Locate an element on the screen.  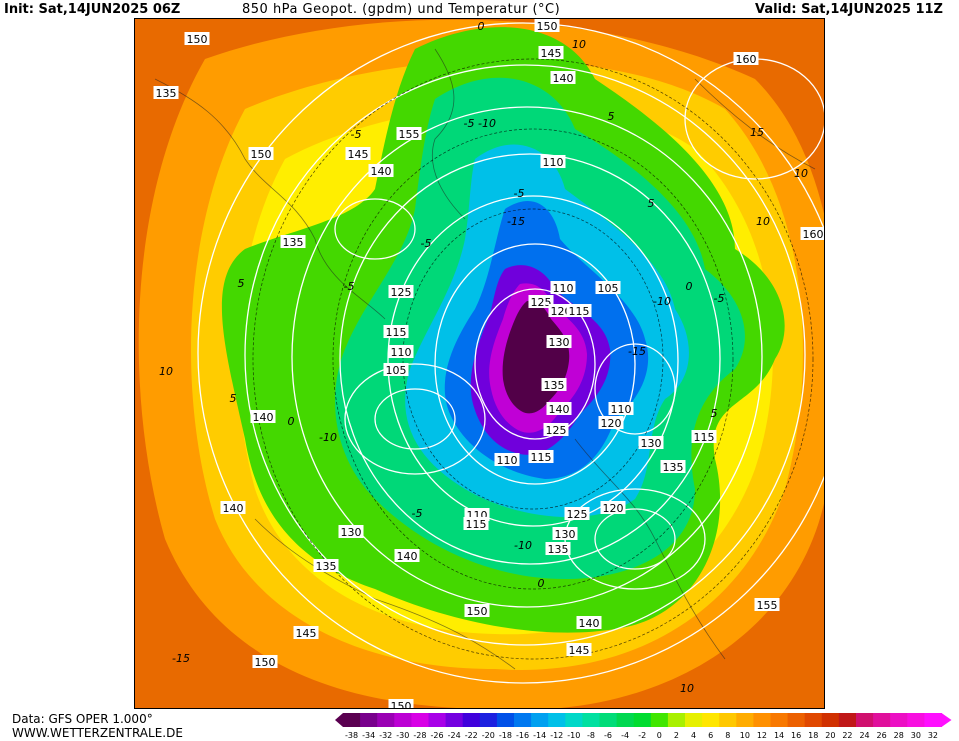
legend-tick-label: 0 is located at coordinates (659, 735).